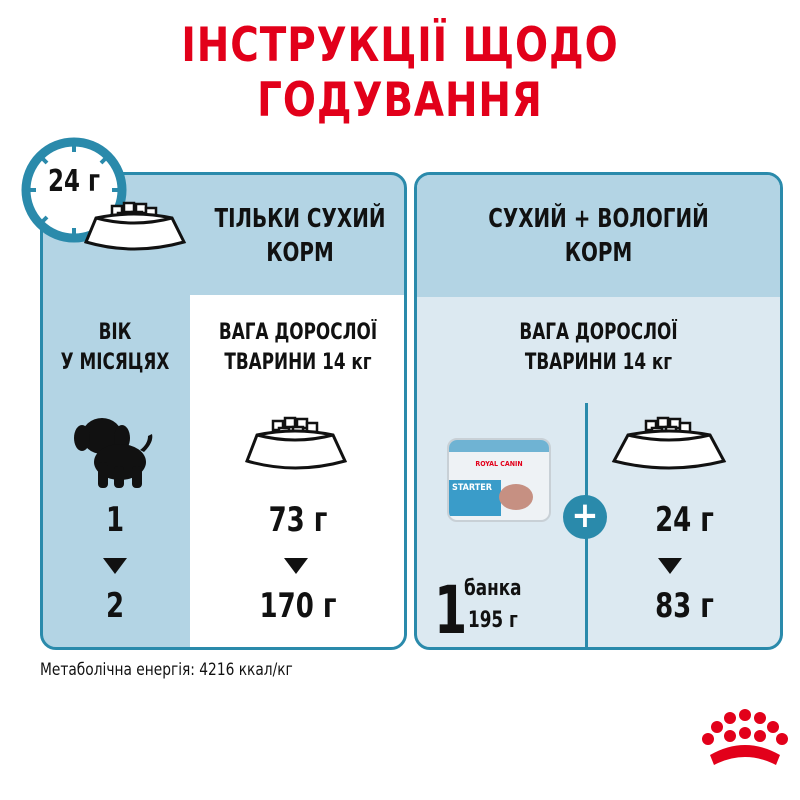  I want to click on age-to: 2, so click(115, 606).